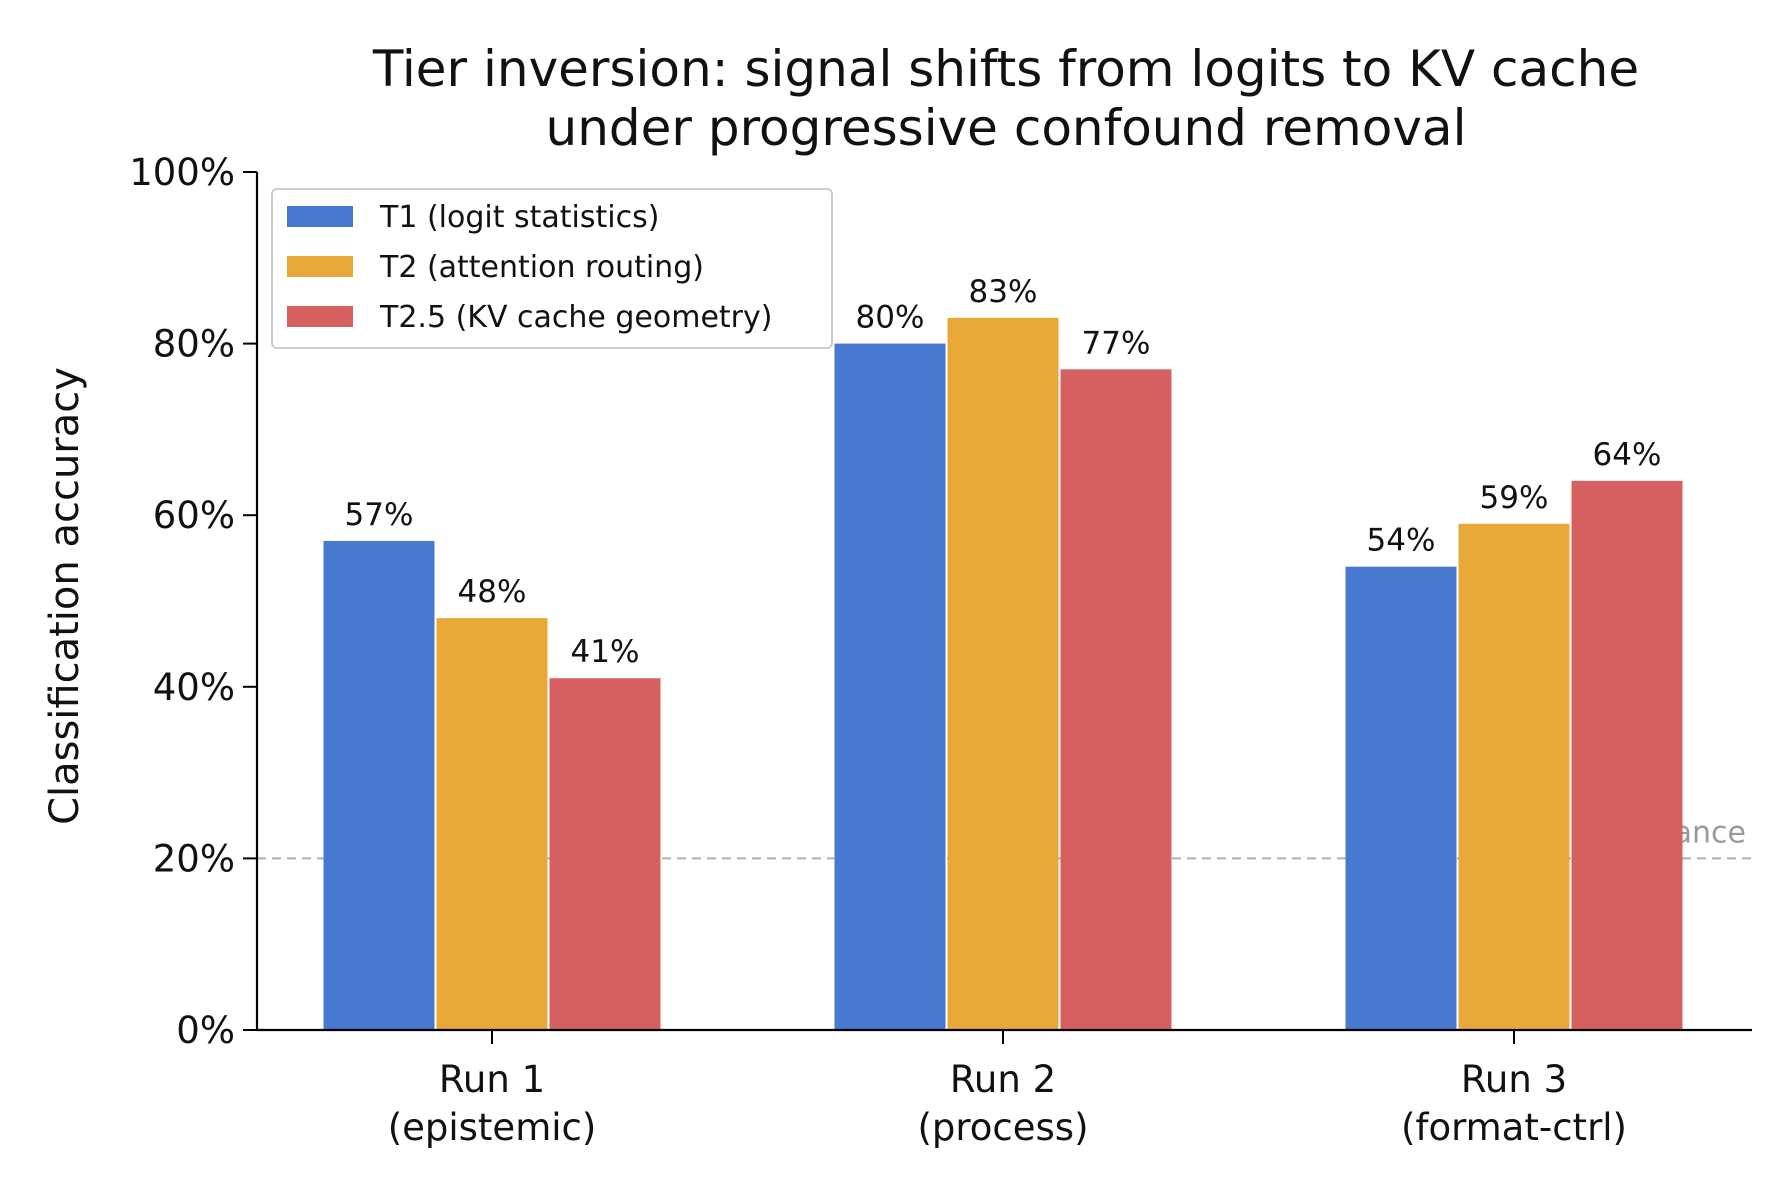 This screenshot has width=1791, height=1191. What do you see at coordinates (1003, 1079) in the screenshot?
I see `x-tick-label-2: Run 2` at bounding box center [1003, 1079].